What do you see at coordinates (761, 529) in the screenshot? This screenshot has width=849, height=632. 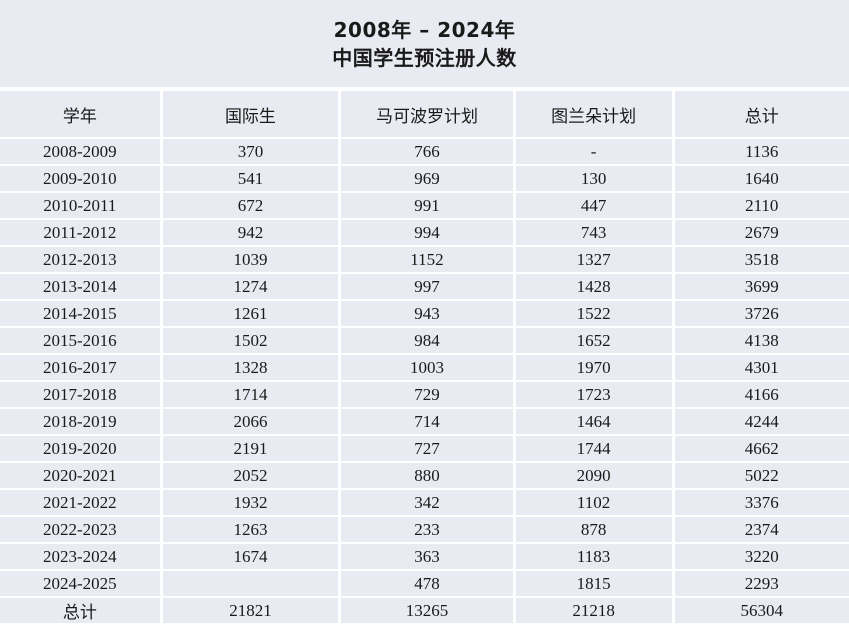 I see `row-value-cell: 2374` at bounding box center [761, 529].